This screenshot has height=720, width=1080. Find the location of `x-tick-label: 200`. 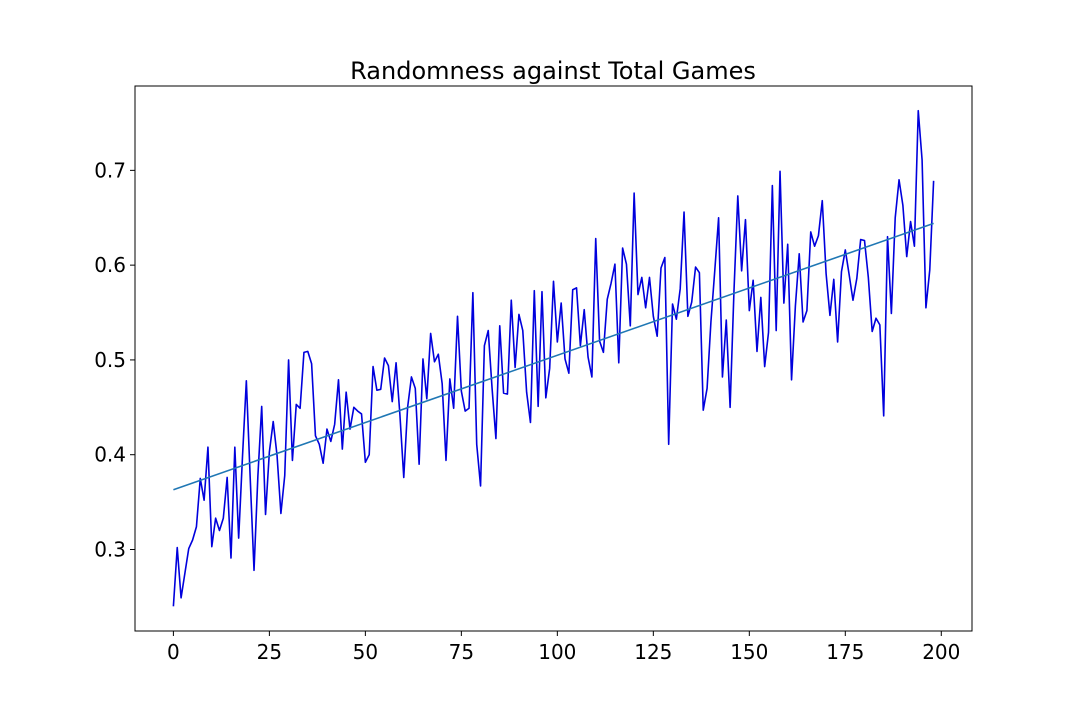

x-tick-label: 200 is located at coordinates (941, 652).